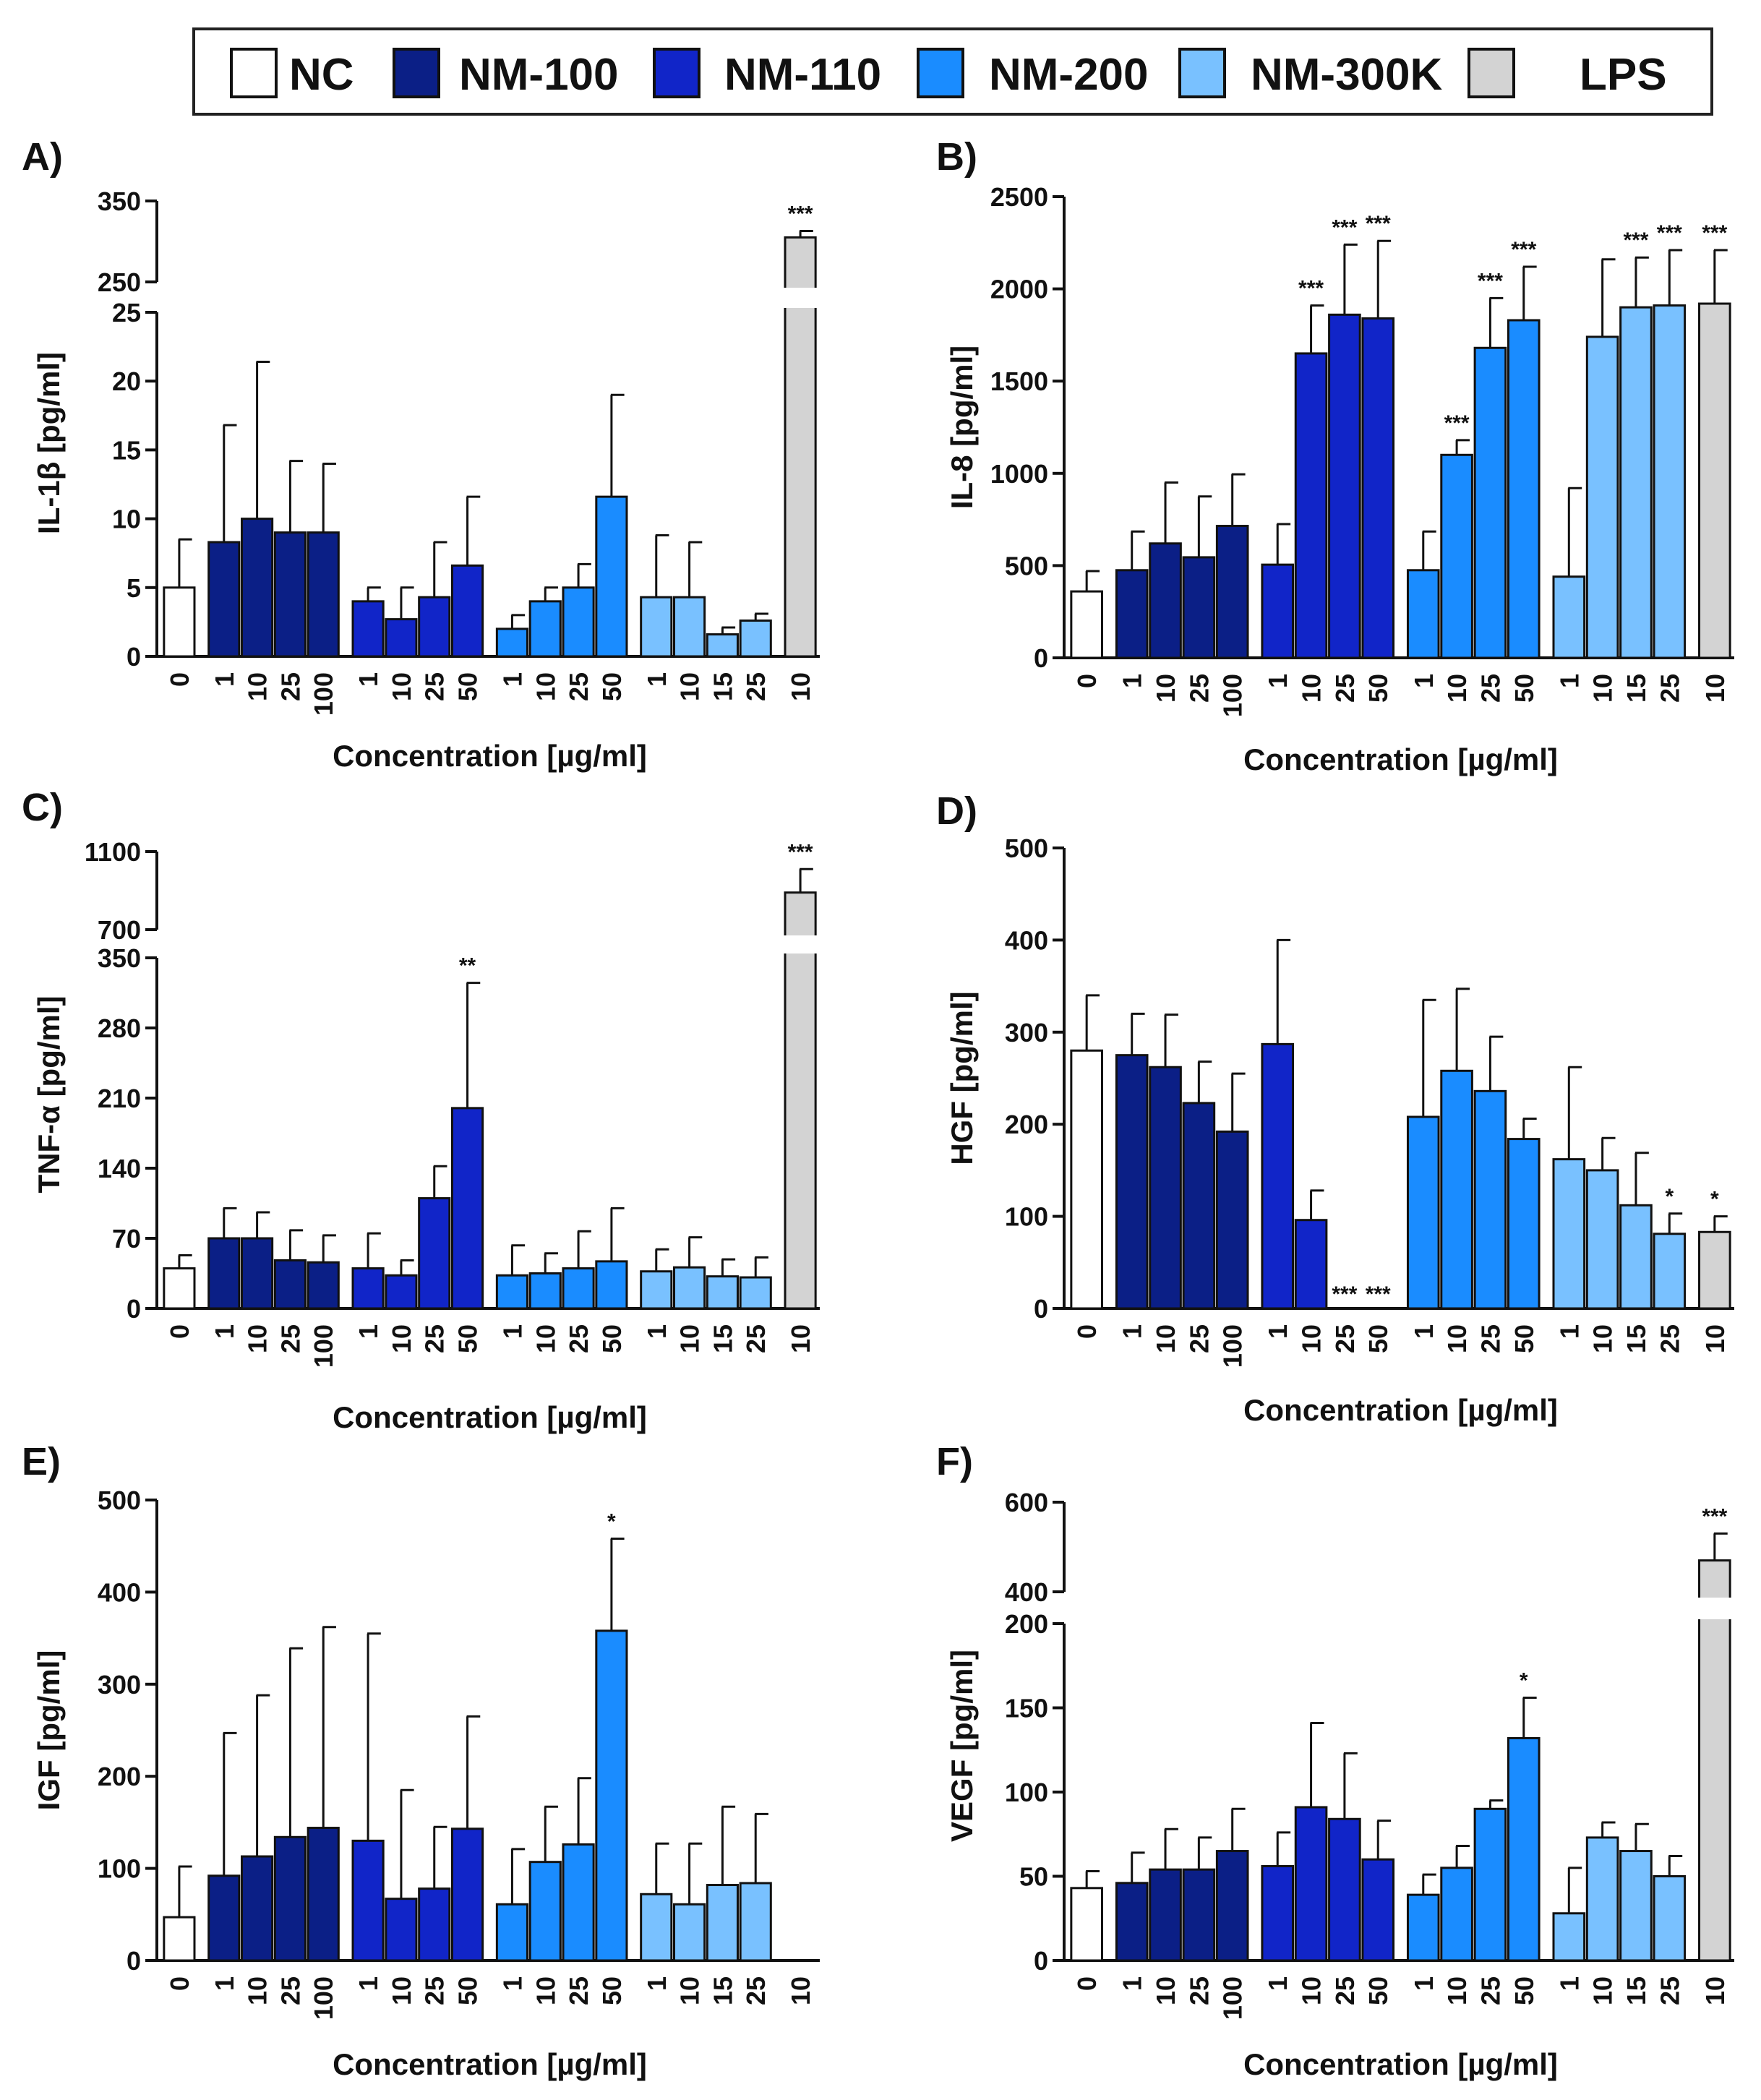  Describe the element at coordinates (119, 1098) in the screenshot. I see `y-tick-label: 210` at that location.